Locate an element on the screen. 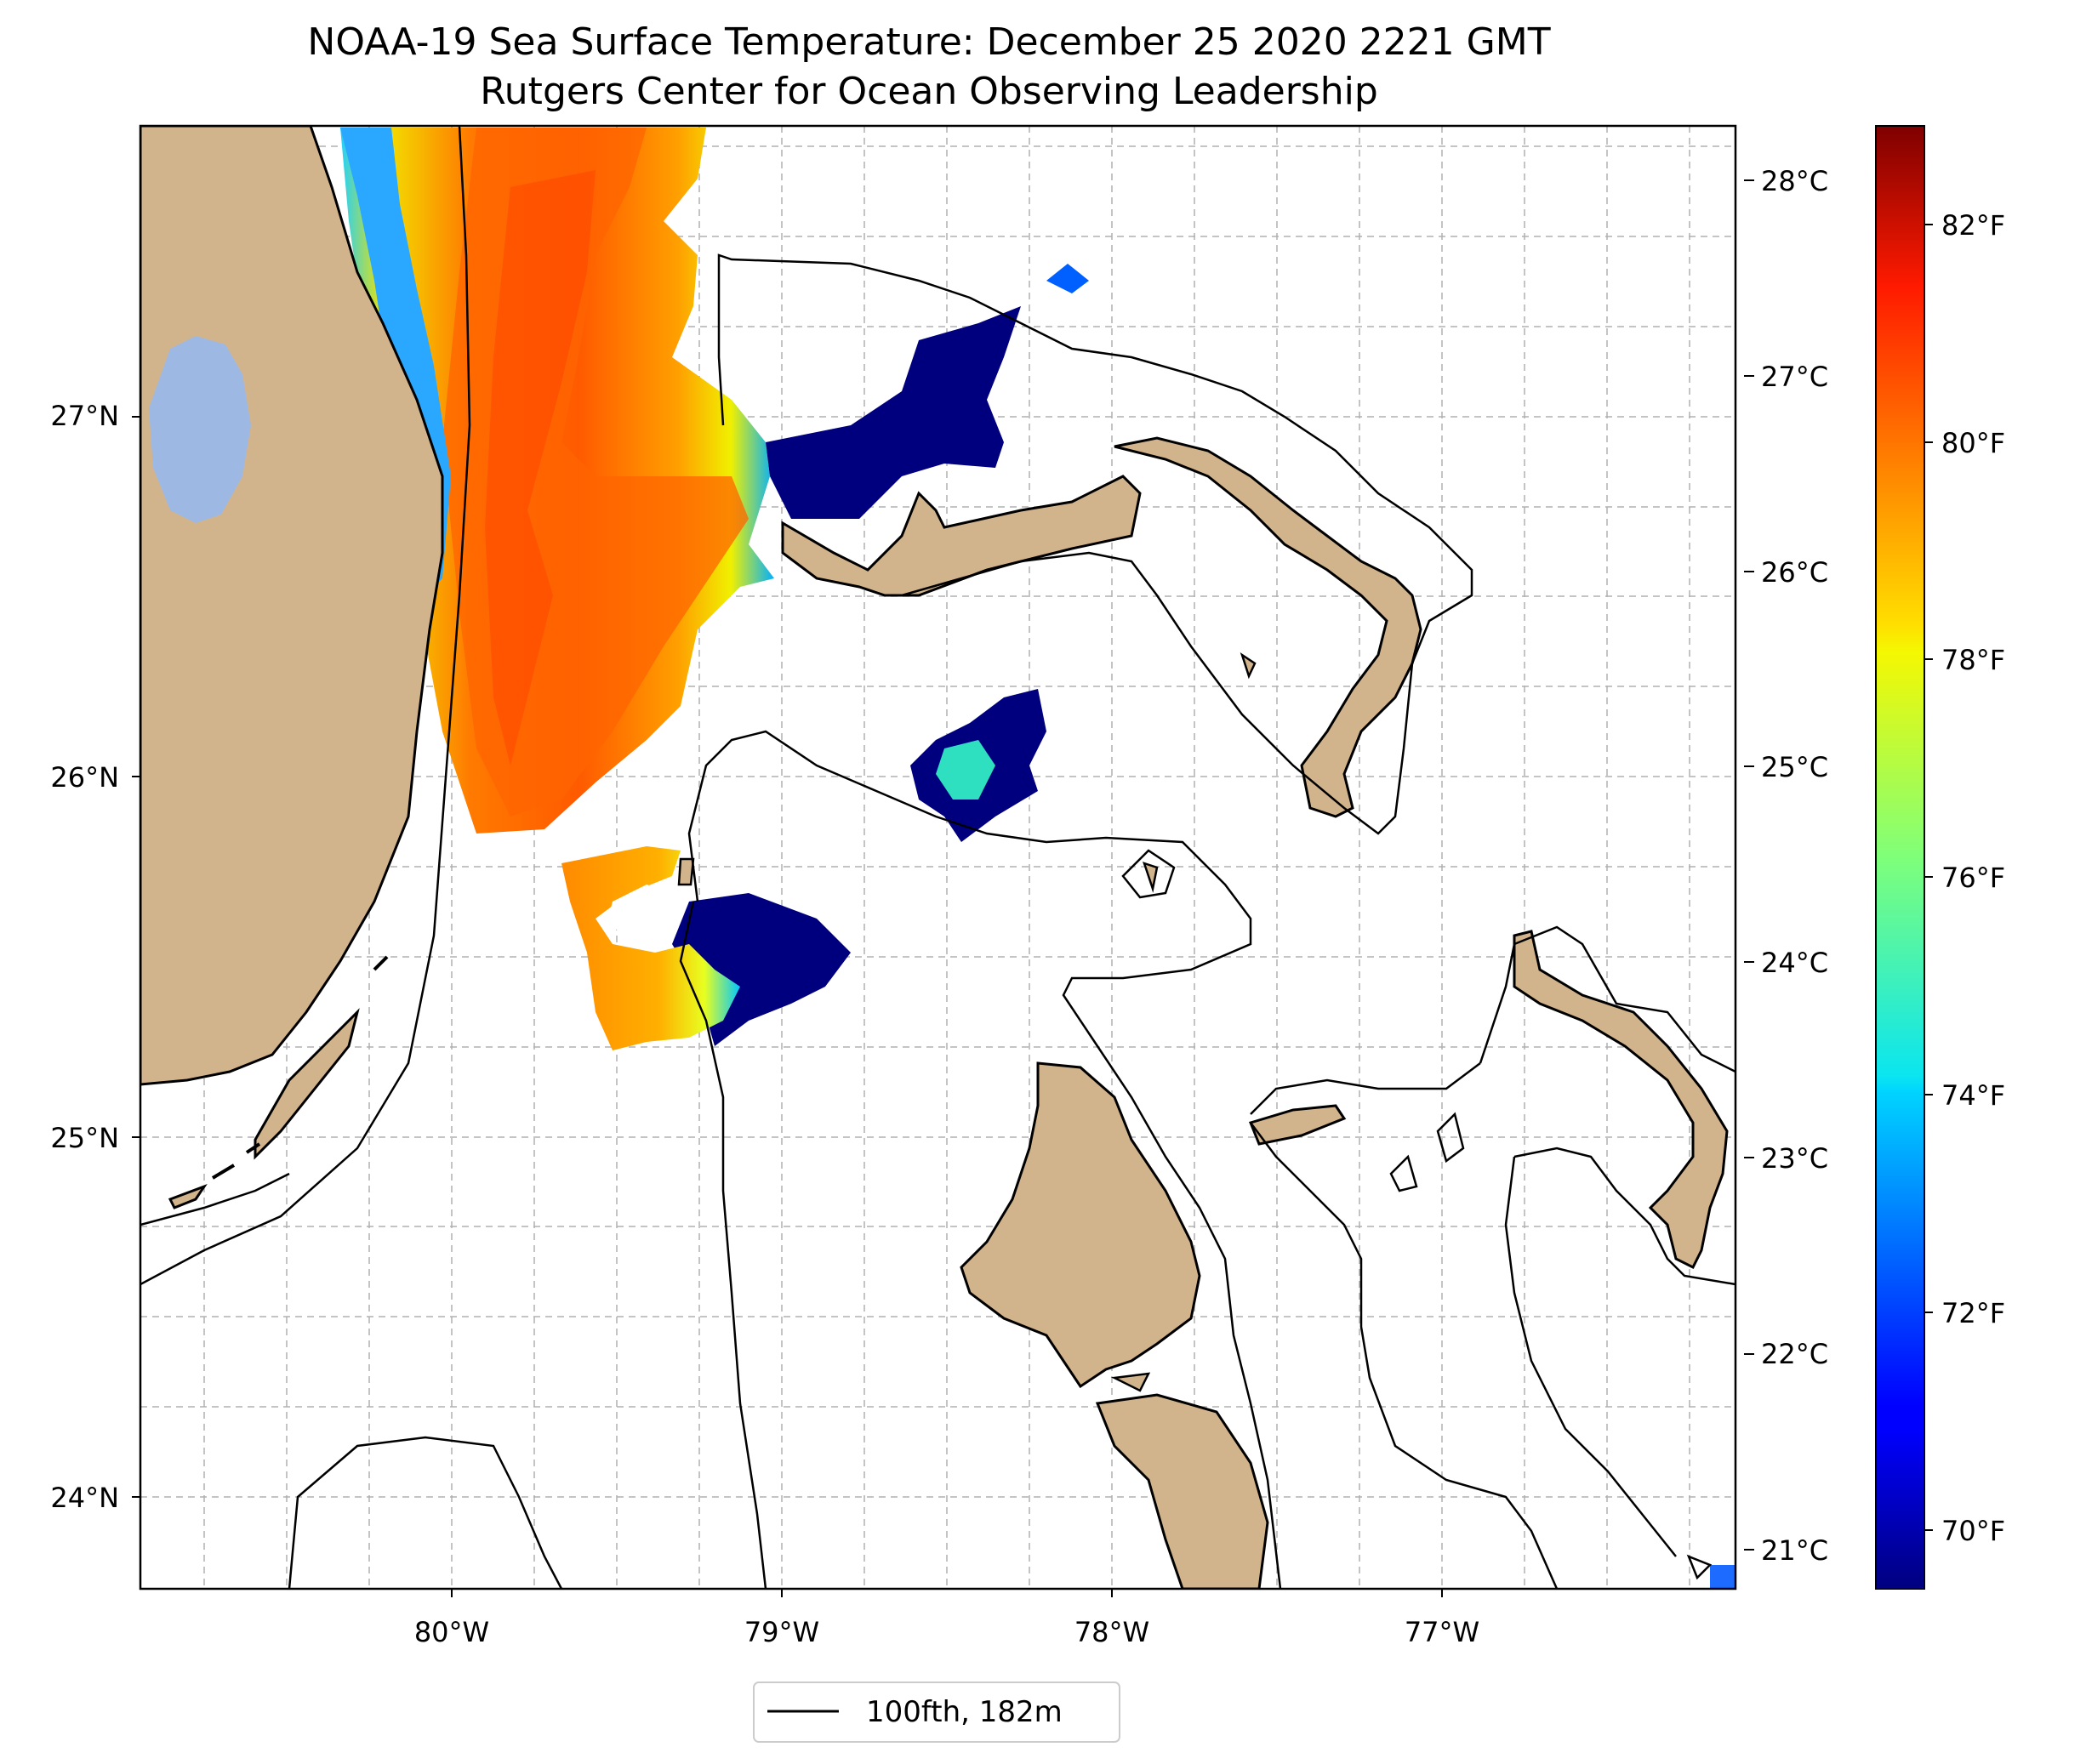  lat-tick-27: 27°N is located at coordinates (84, 416).